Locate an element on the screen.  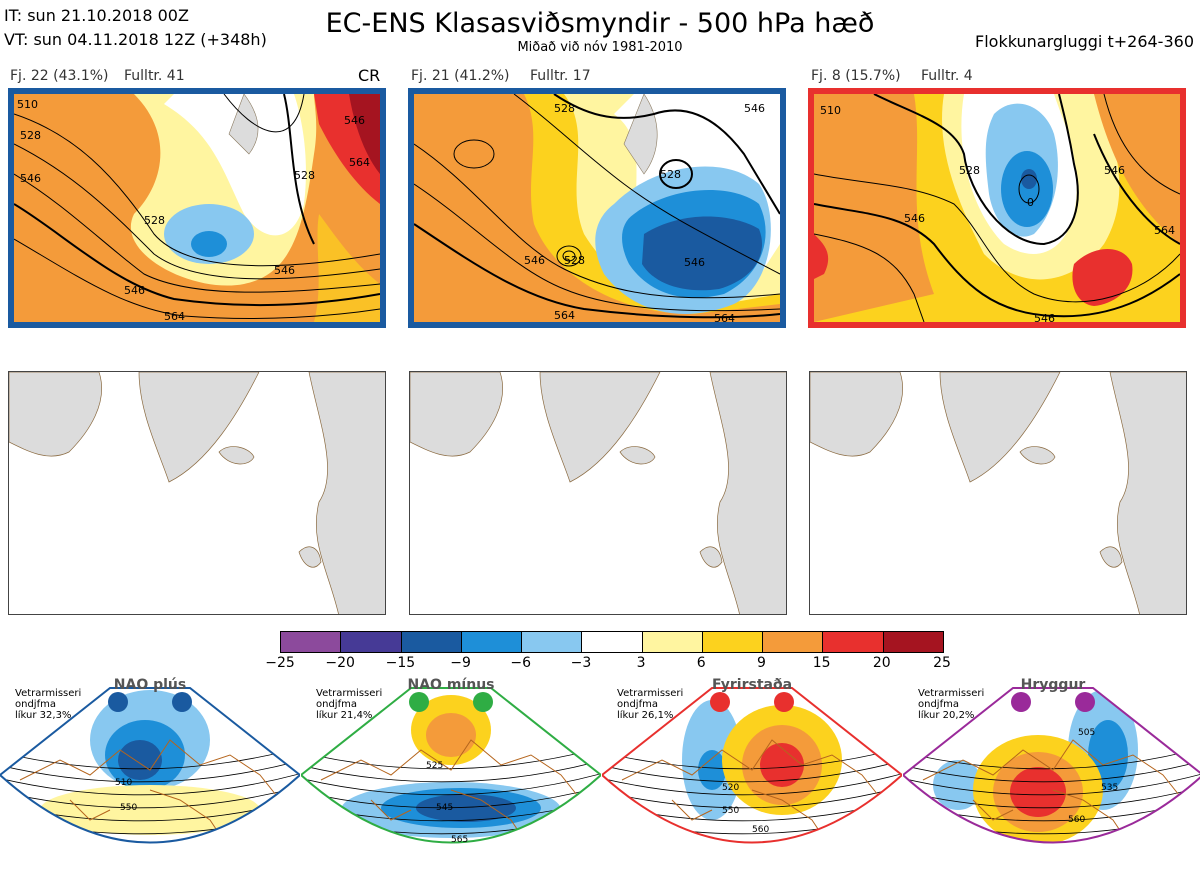
cluster-1-representative: Fulltr. 41 is located at coordinates (154, 76).